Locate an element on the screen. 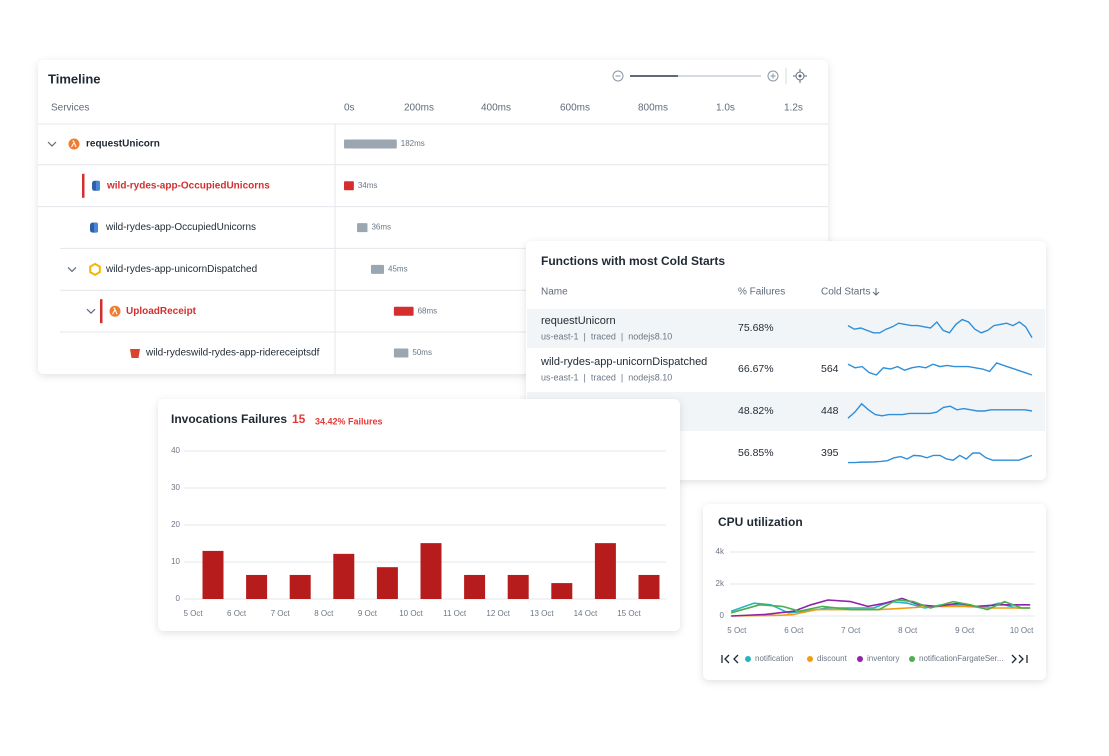  failure-percent: 75.68% is located at coordinates (756, 328).